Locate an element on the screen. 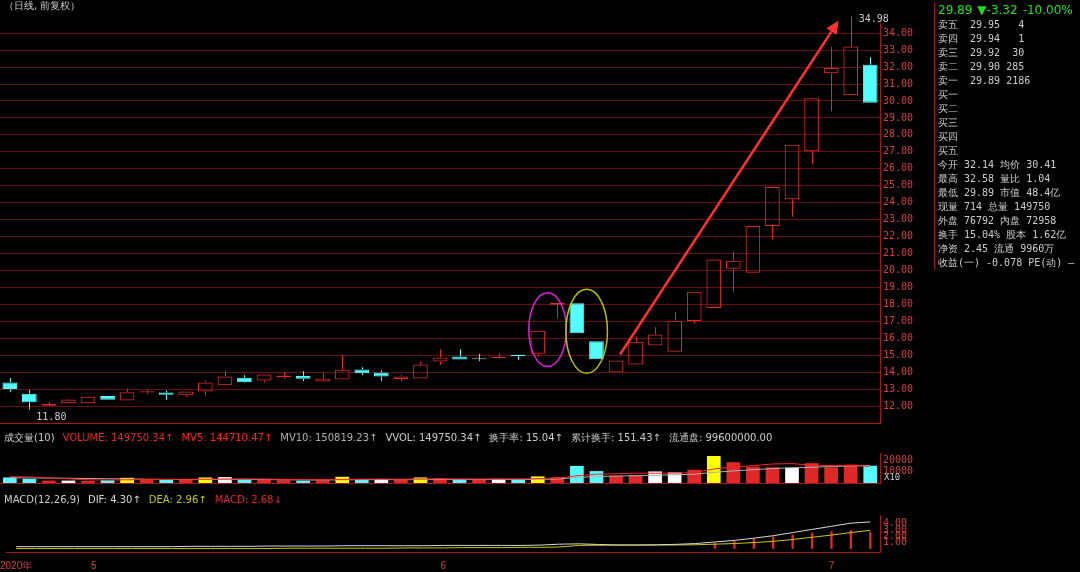  y-tick-label: 14.00 is located at coordinates (898, 371).